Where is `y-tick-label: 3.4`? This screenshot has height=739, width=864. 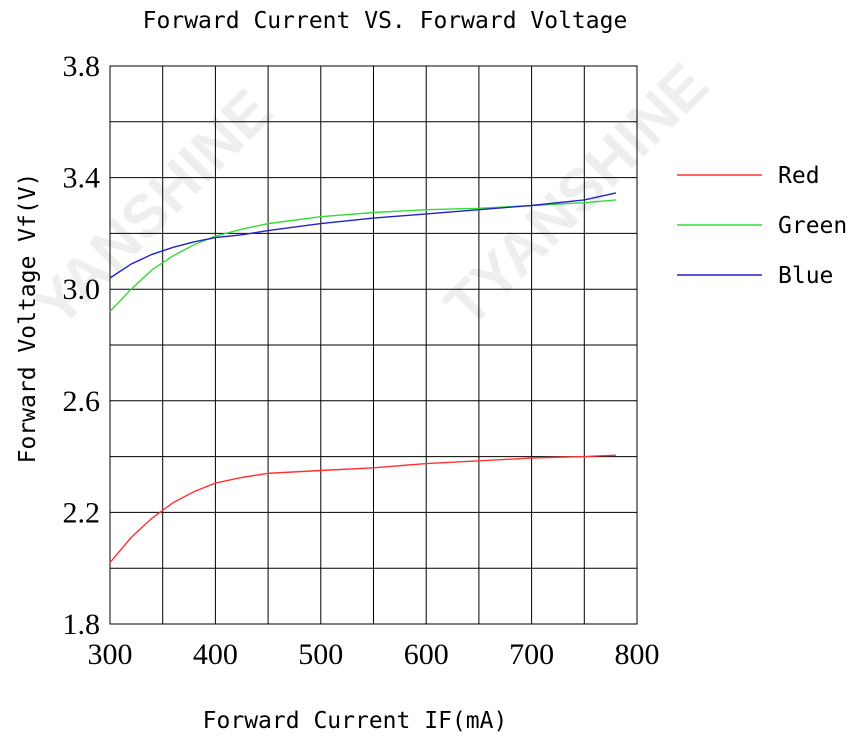
y-tick-label: 3.4 is located at coordinates (82, 178).